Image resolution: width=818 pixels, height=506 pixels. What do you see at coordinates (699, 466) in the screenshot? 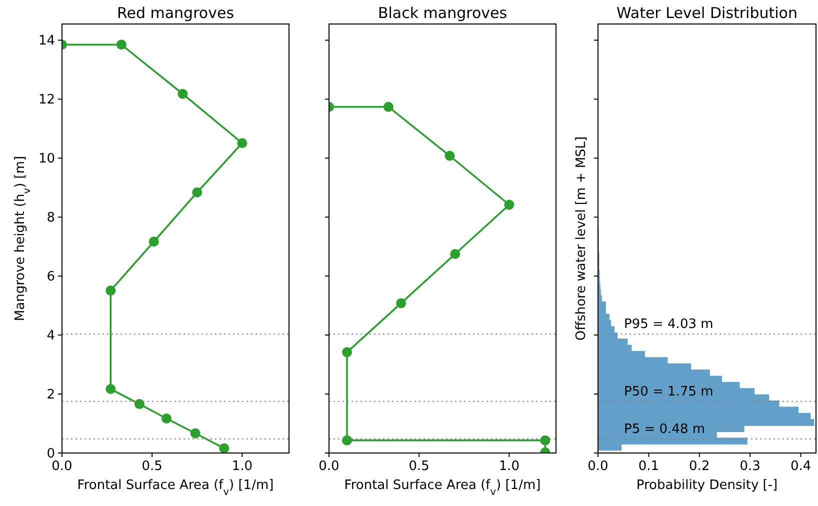
I see `x-tick-label: 0.2` at bounding box center [699, 466].